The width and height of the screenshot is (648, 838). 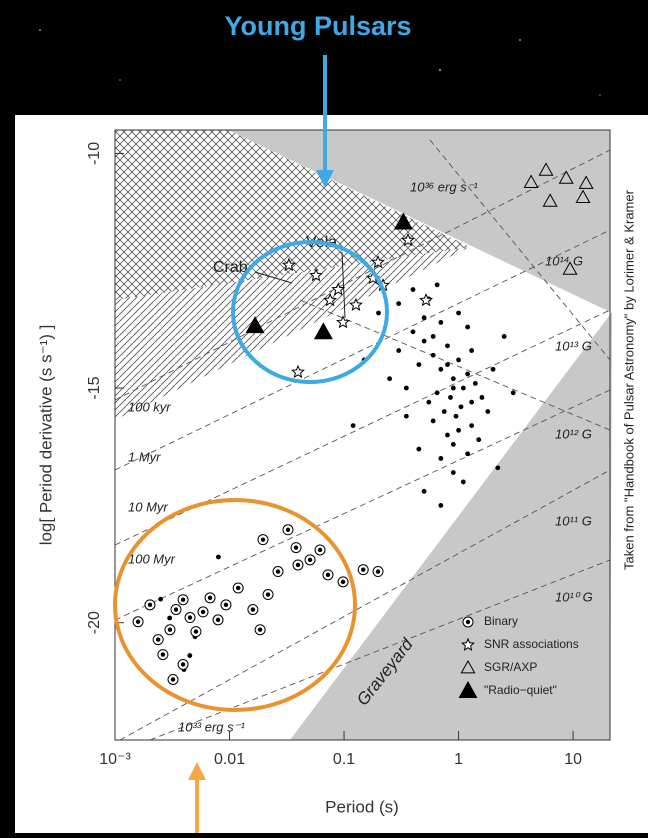 What do you see at coordinates (149, 406) in the screenshot?
I see `annotation: 100 kyr` at bounding box center [149, 406].